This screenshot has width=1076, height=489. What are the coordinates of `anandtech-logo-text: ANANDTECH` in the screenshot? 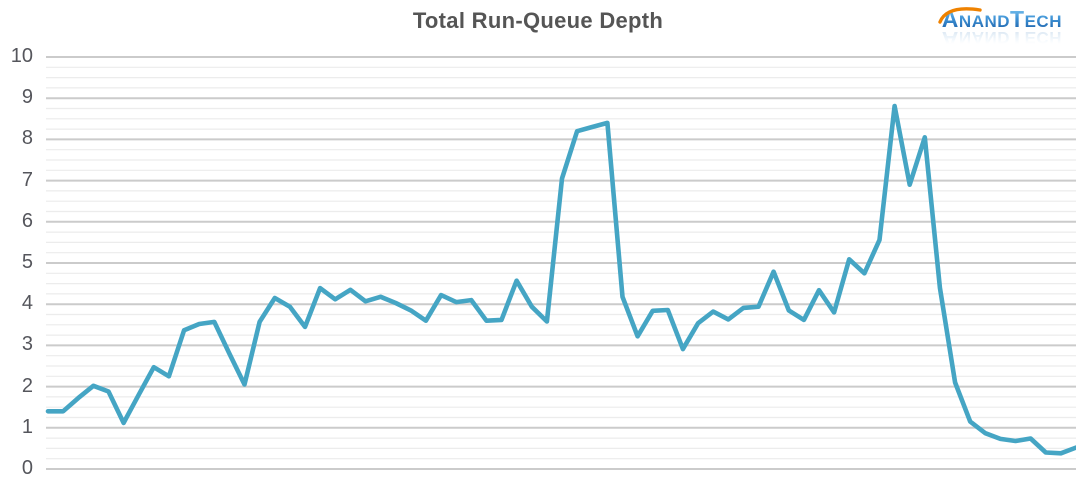 It's located at (1000, 19).